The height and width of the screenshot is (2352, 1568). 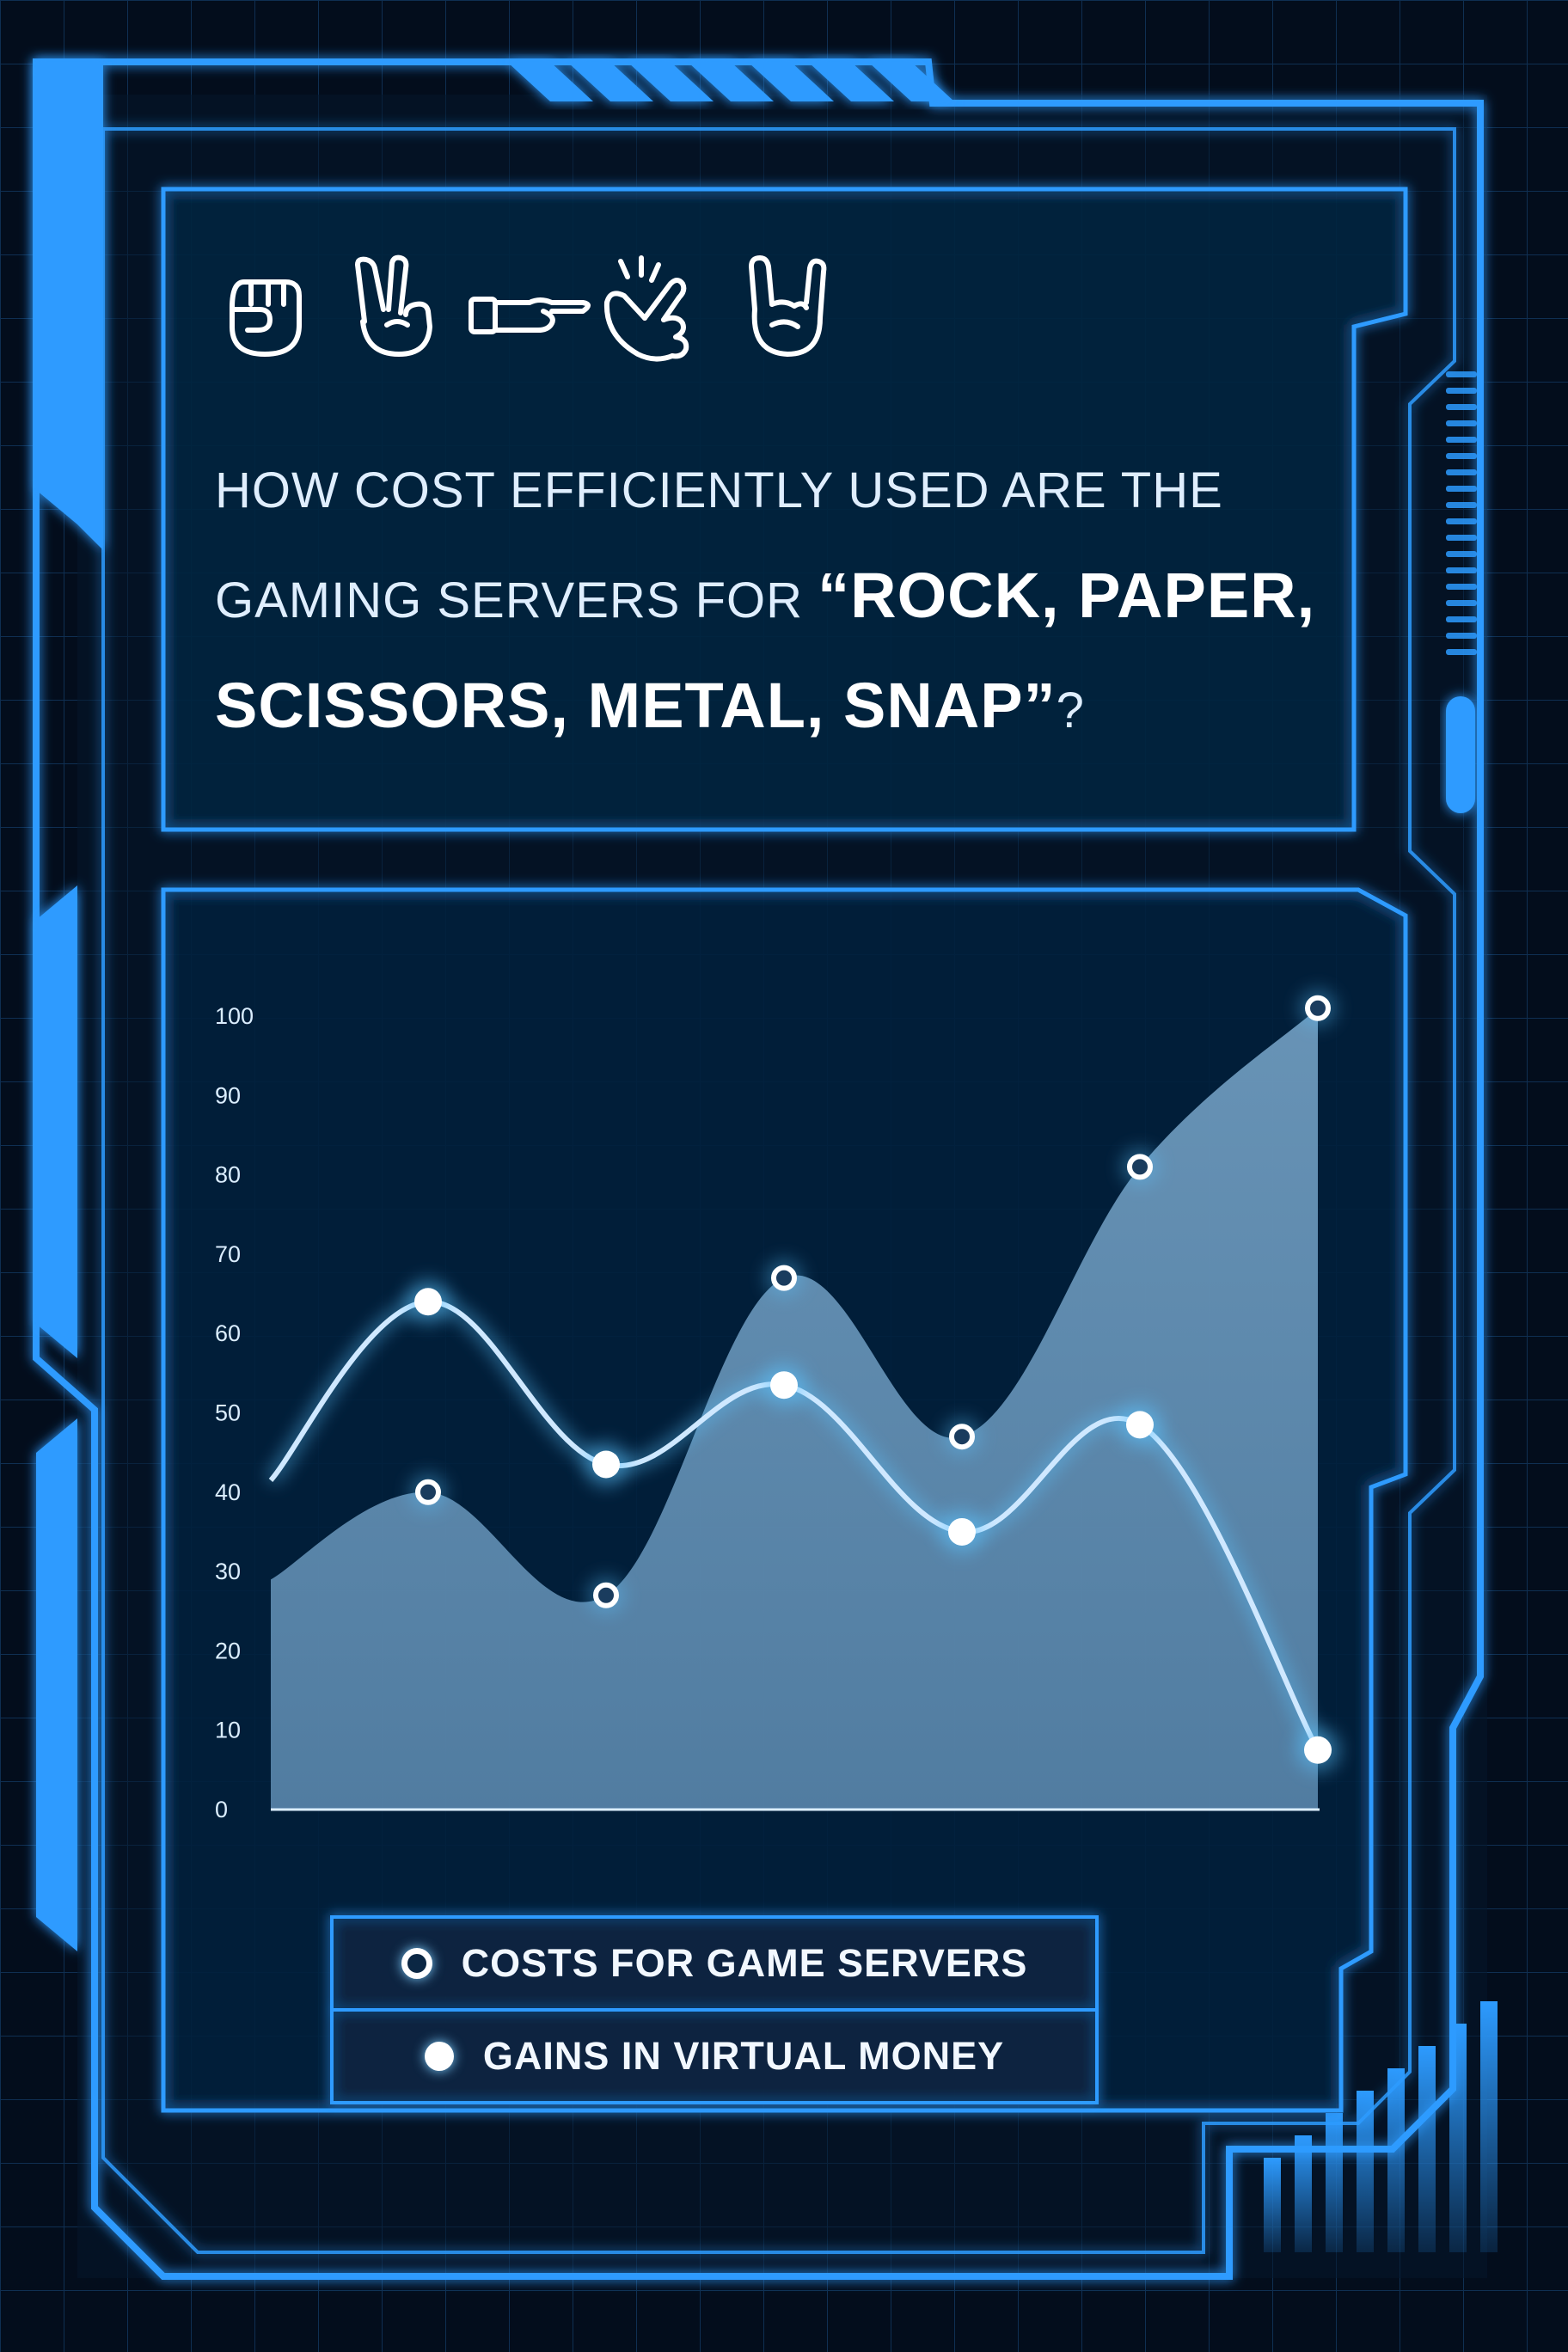 I want to click on title-line-2-bold: “ROCK, PAPER,, so click(x=1067, y=595).